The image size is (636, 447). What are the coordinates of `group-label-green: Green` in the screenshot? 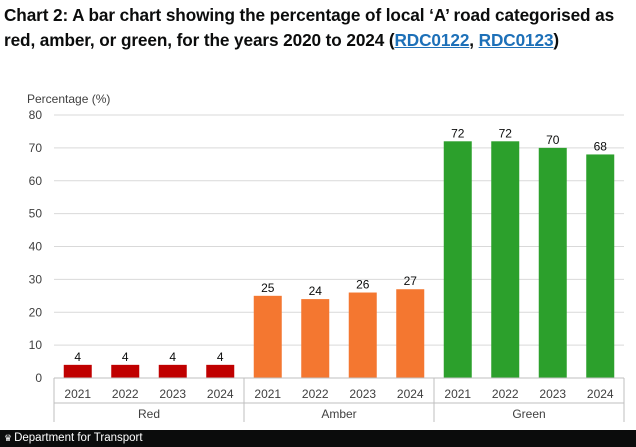 It's located at (528, 414).